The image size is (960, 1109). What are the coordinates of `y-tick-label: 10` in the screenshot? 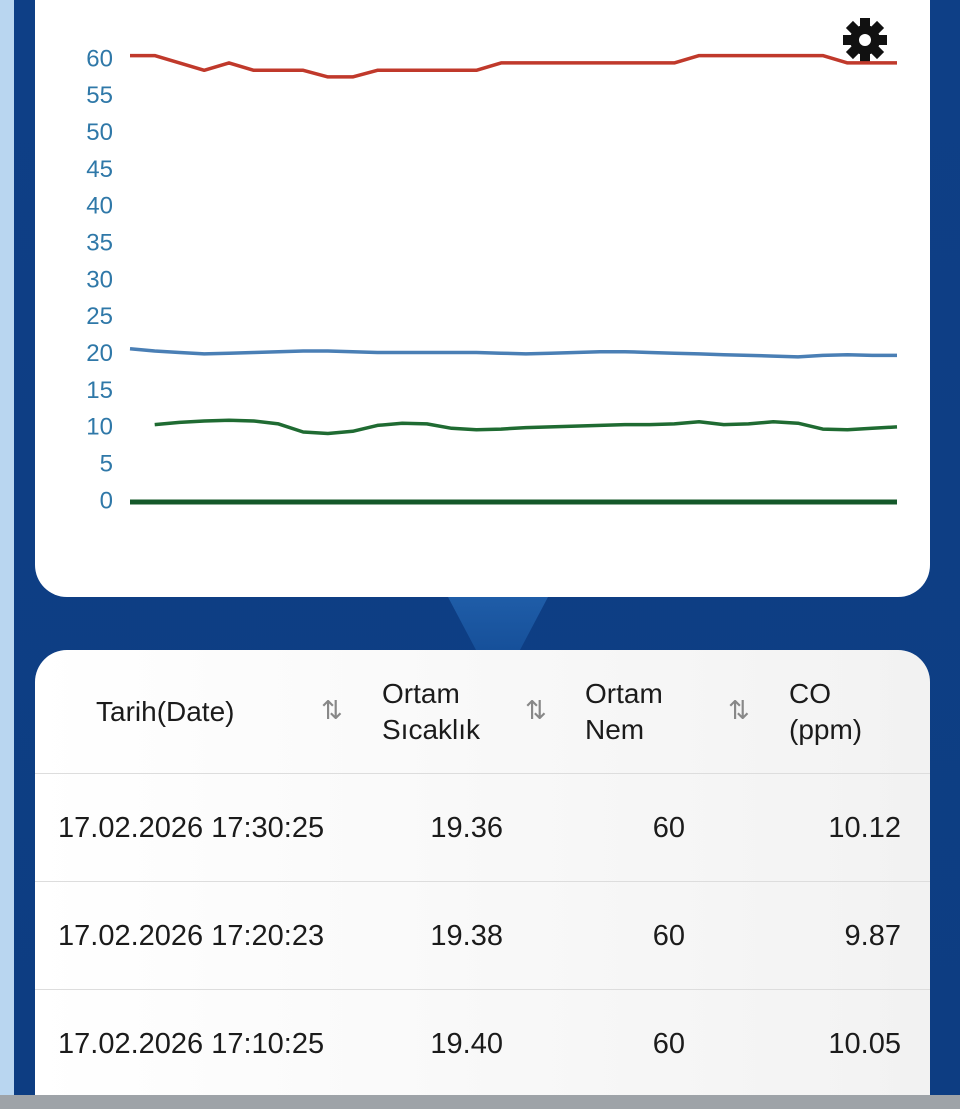 It's located at (99, 427).